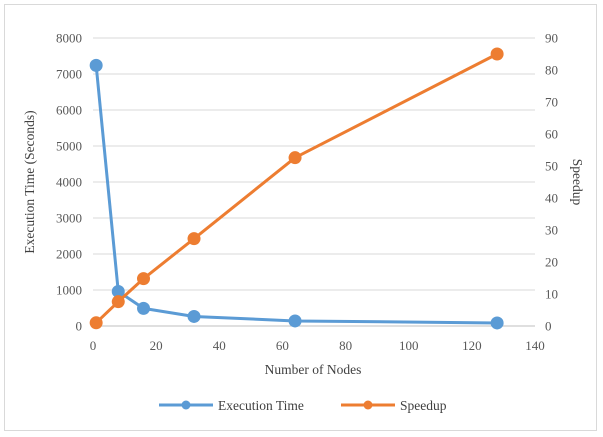 Image resolution: width=603 pixels, height=437 pixels. What do you see at coordinates (282, 345) in the screenshot?
I see `x-tick-label: 60` at bounding box center [282, 345].